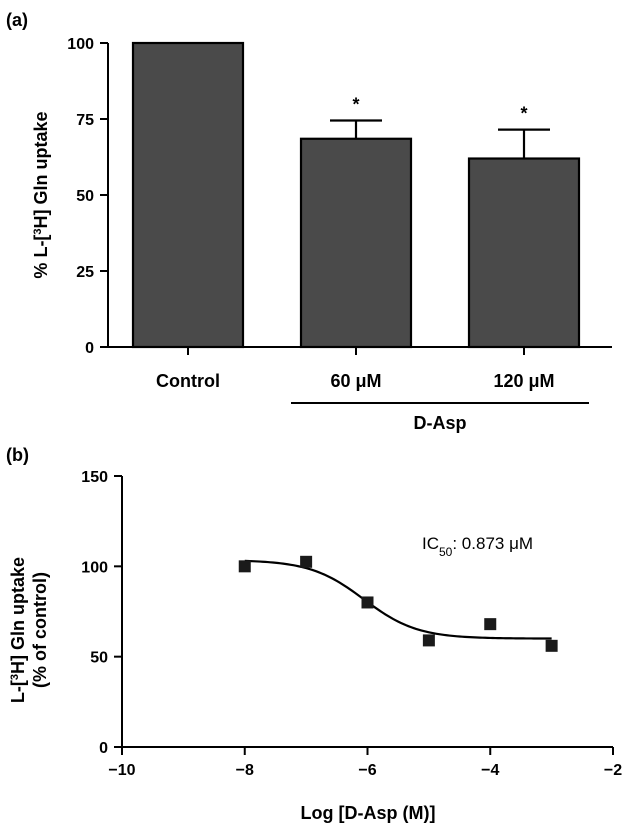  What do you see at coordinates (17, 20) in the screenshot?
I see `panel-a-label: (a)` at bounding box center [17, 20].